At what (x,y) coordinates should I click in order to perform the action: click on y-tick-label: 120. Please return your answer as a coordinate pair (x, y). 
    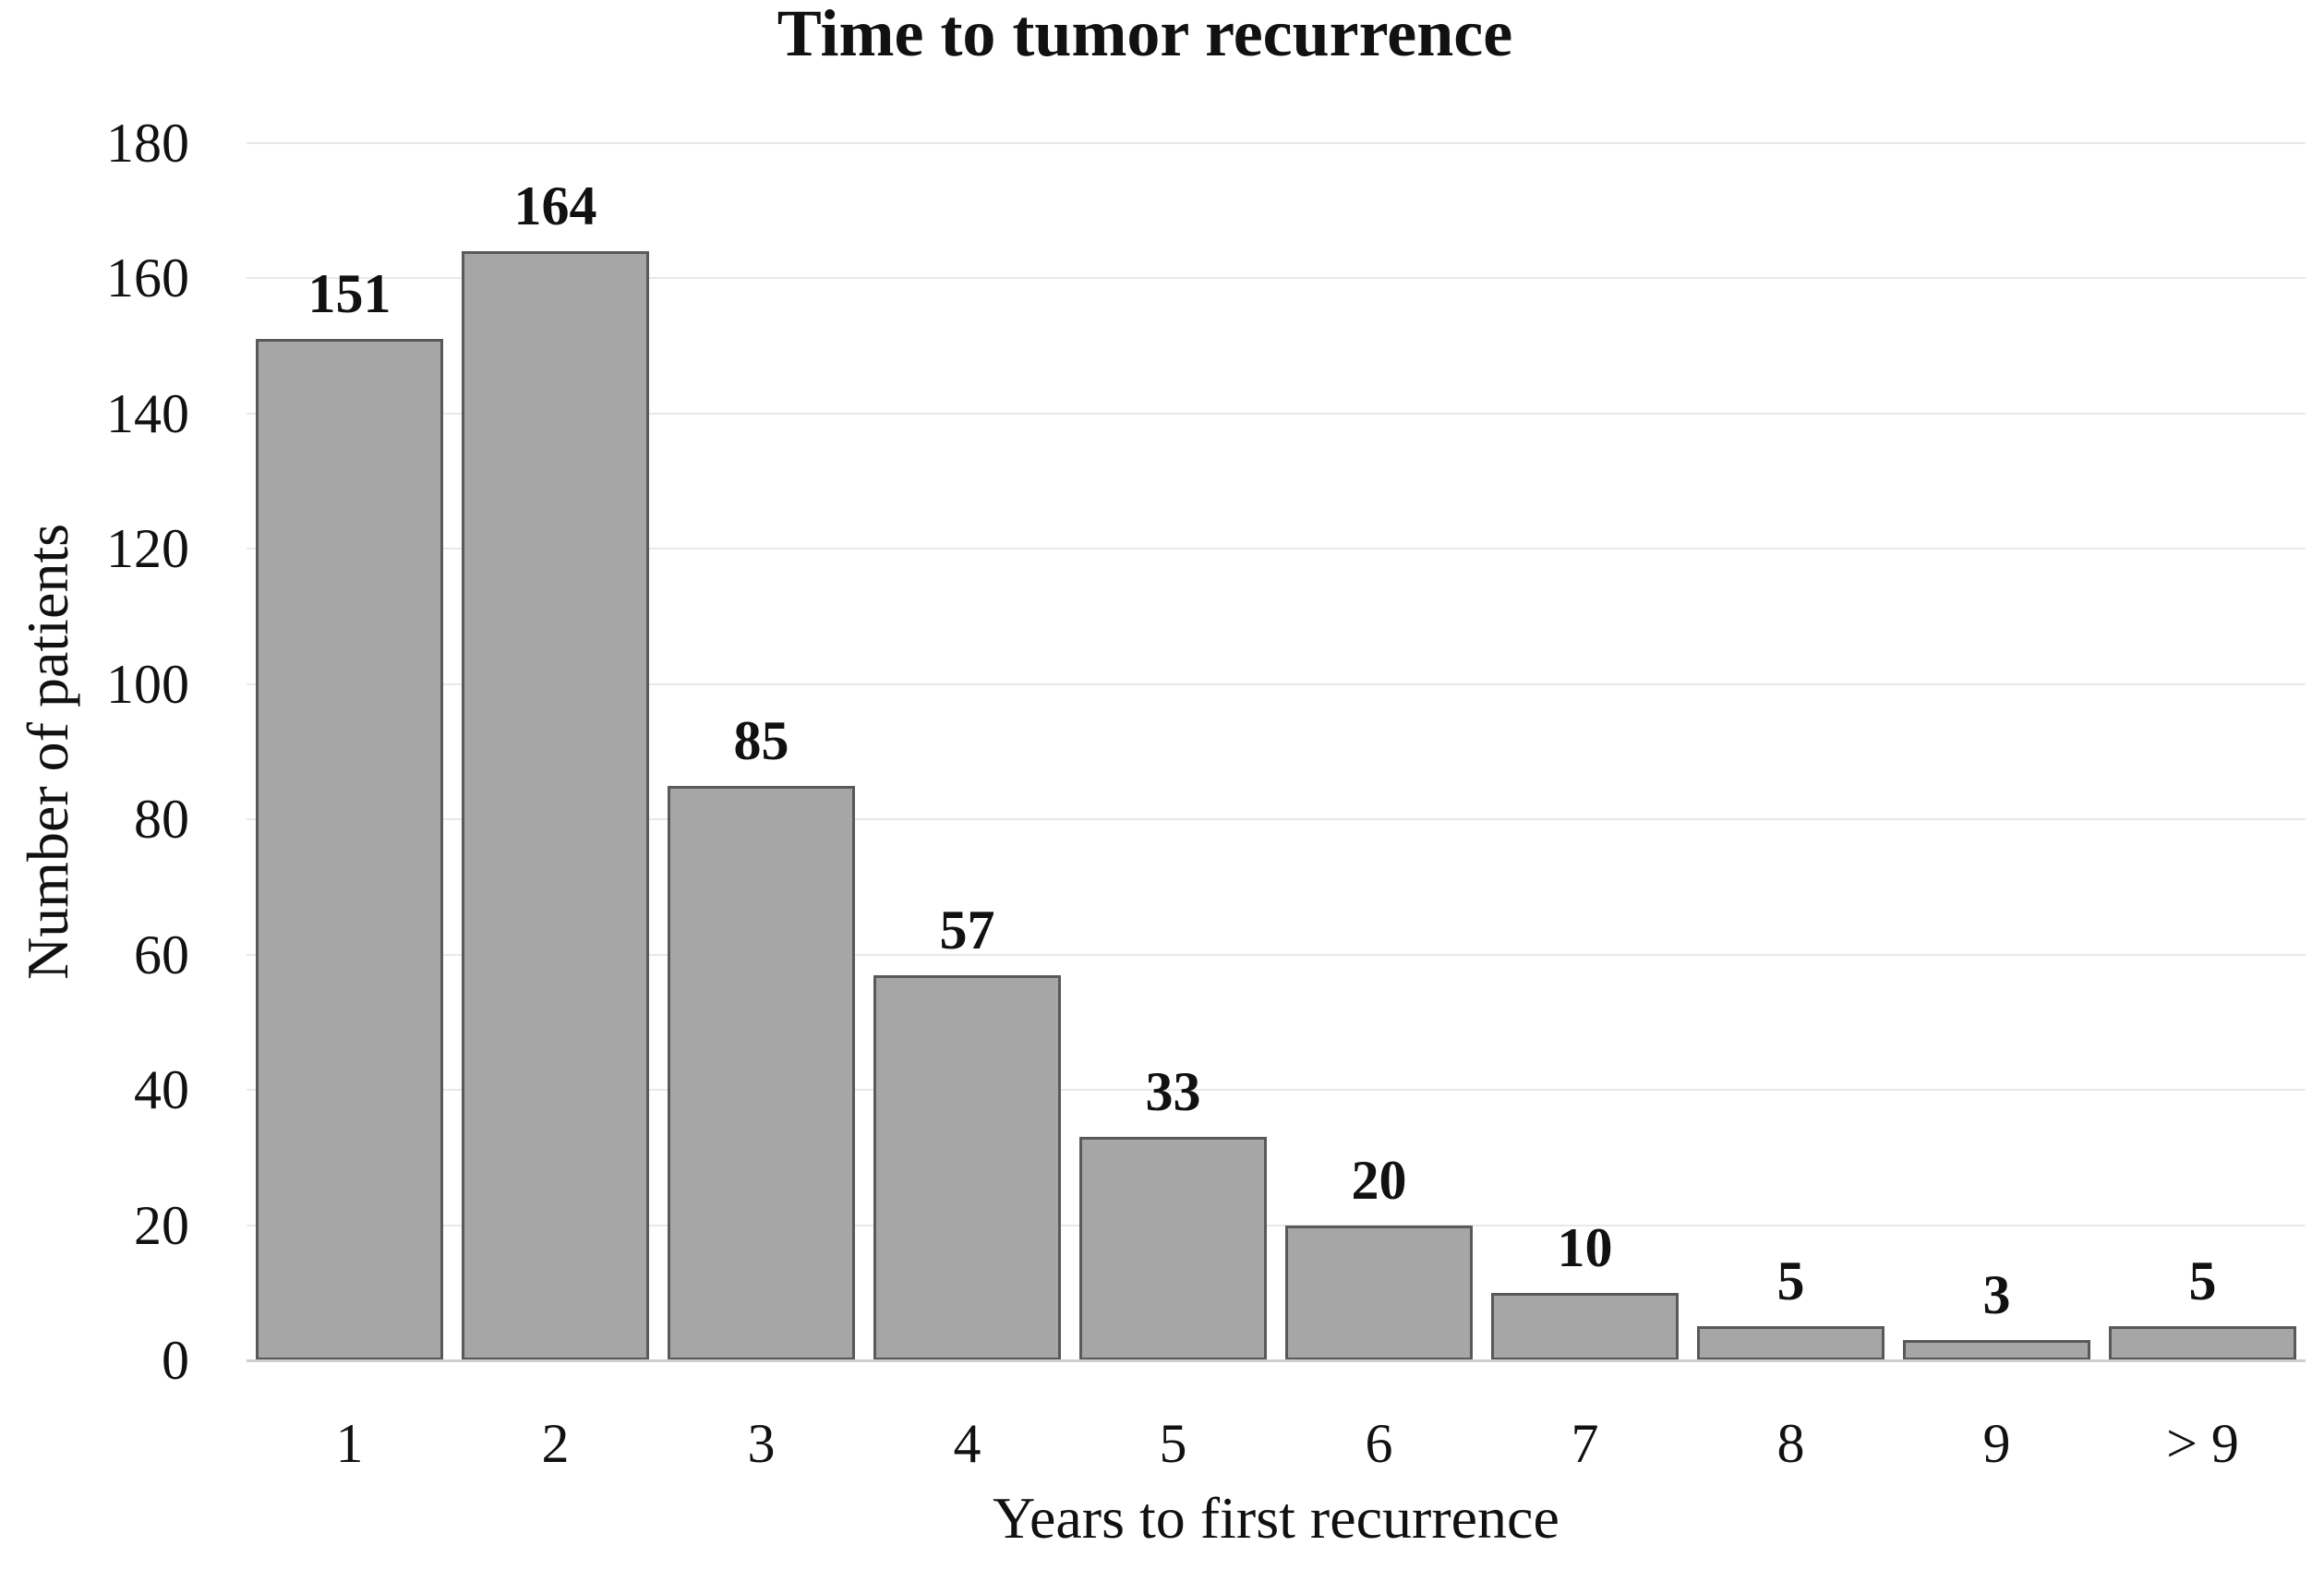
    Looking at the image, I should click on (147, 549).